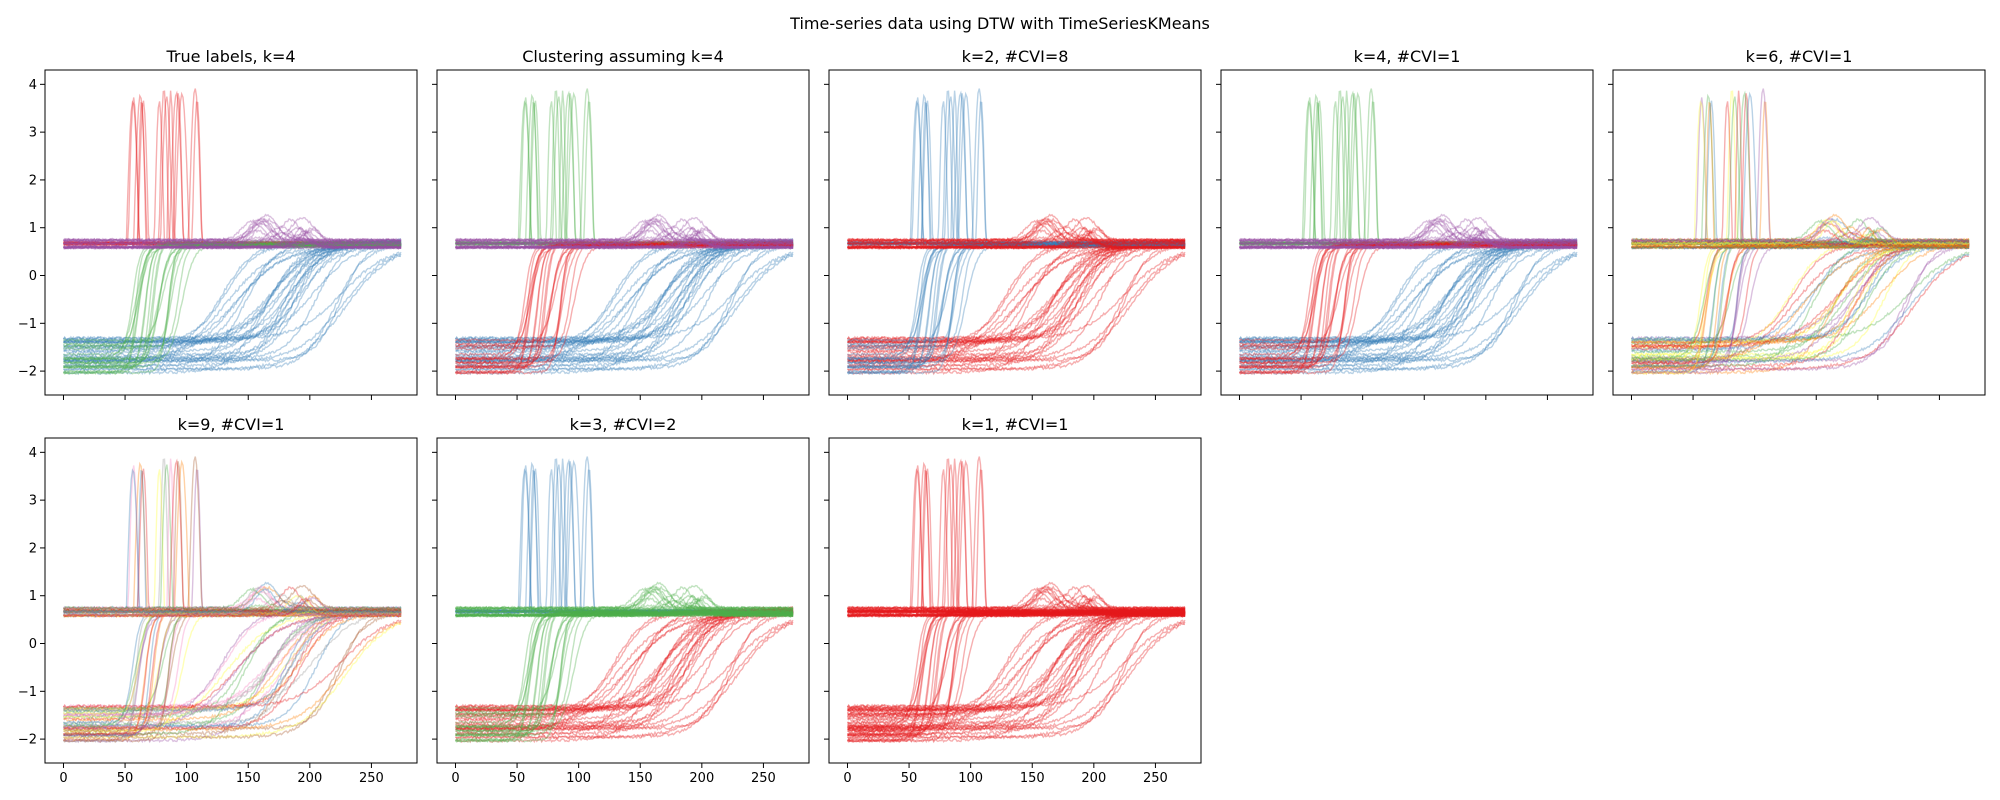  Describe the element at coordinates (27, 372) in the screenshot. I see `y-tick-label: −2` at that location.